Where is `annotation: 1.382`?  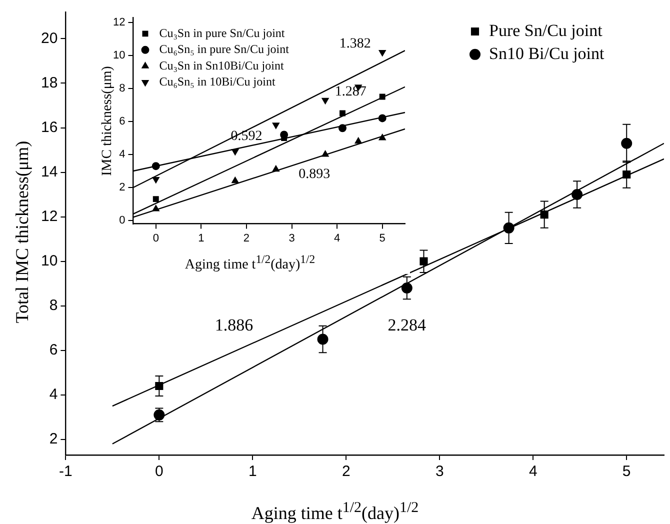
annotation: 1.382 is located at coordinates (355, 44).